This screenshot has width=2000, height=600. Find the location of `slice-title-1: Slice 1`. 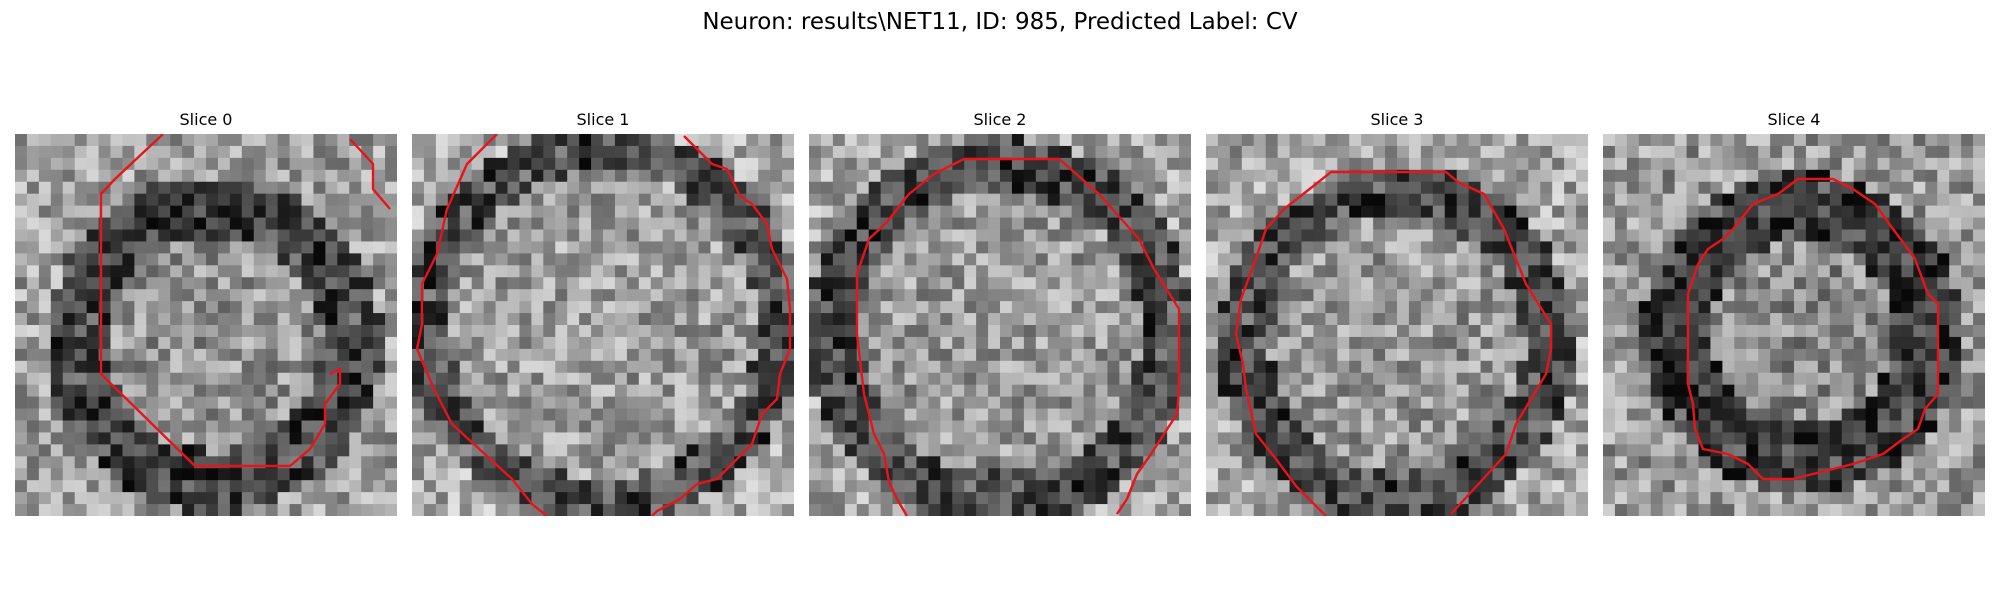

slice-title-1: Slice 1 is located at coordinates (603, 119).